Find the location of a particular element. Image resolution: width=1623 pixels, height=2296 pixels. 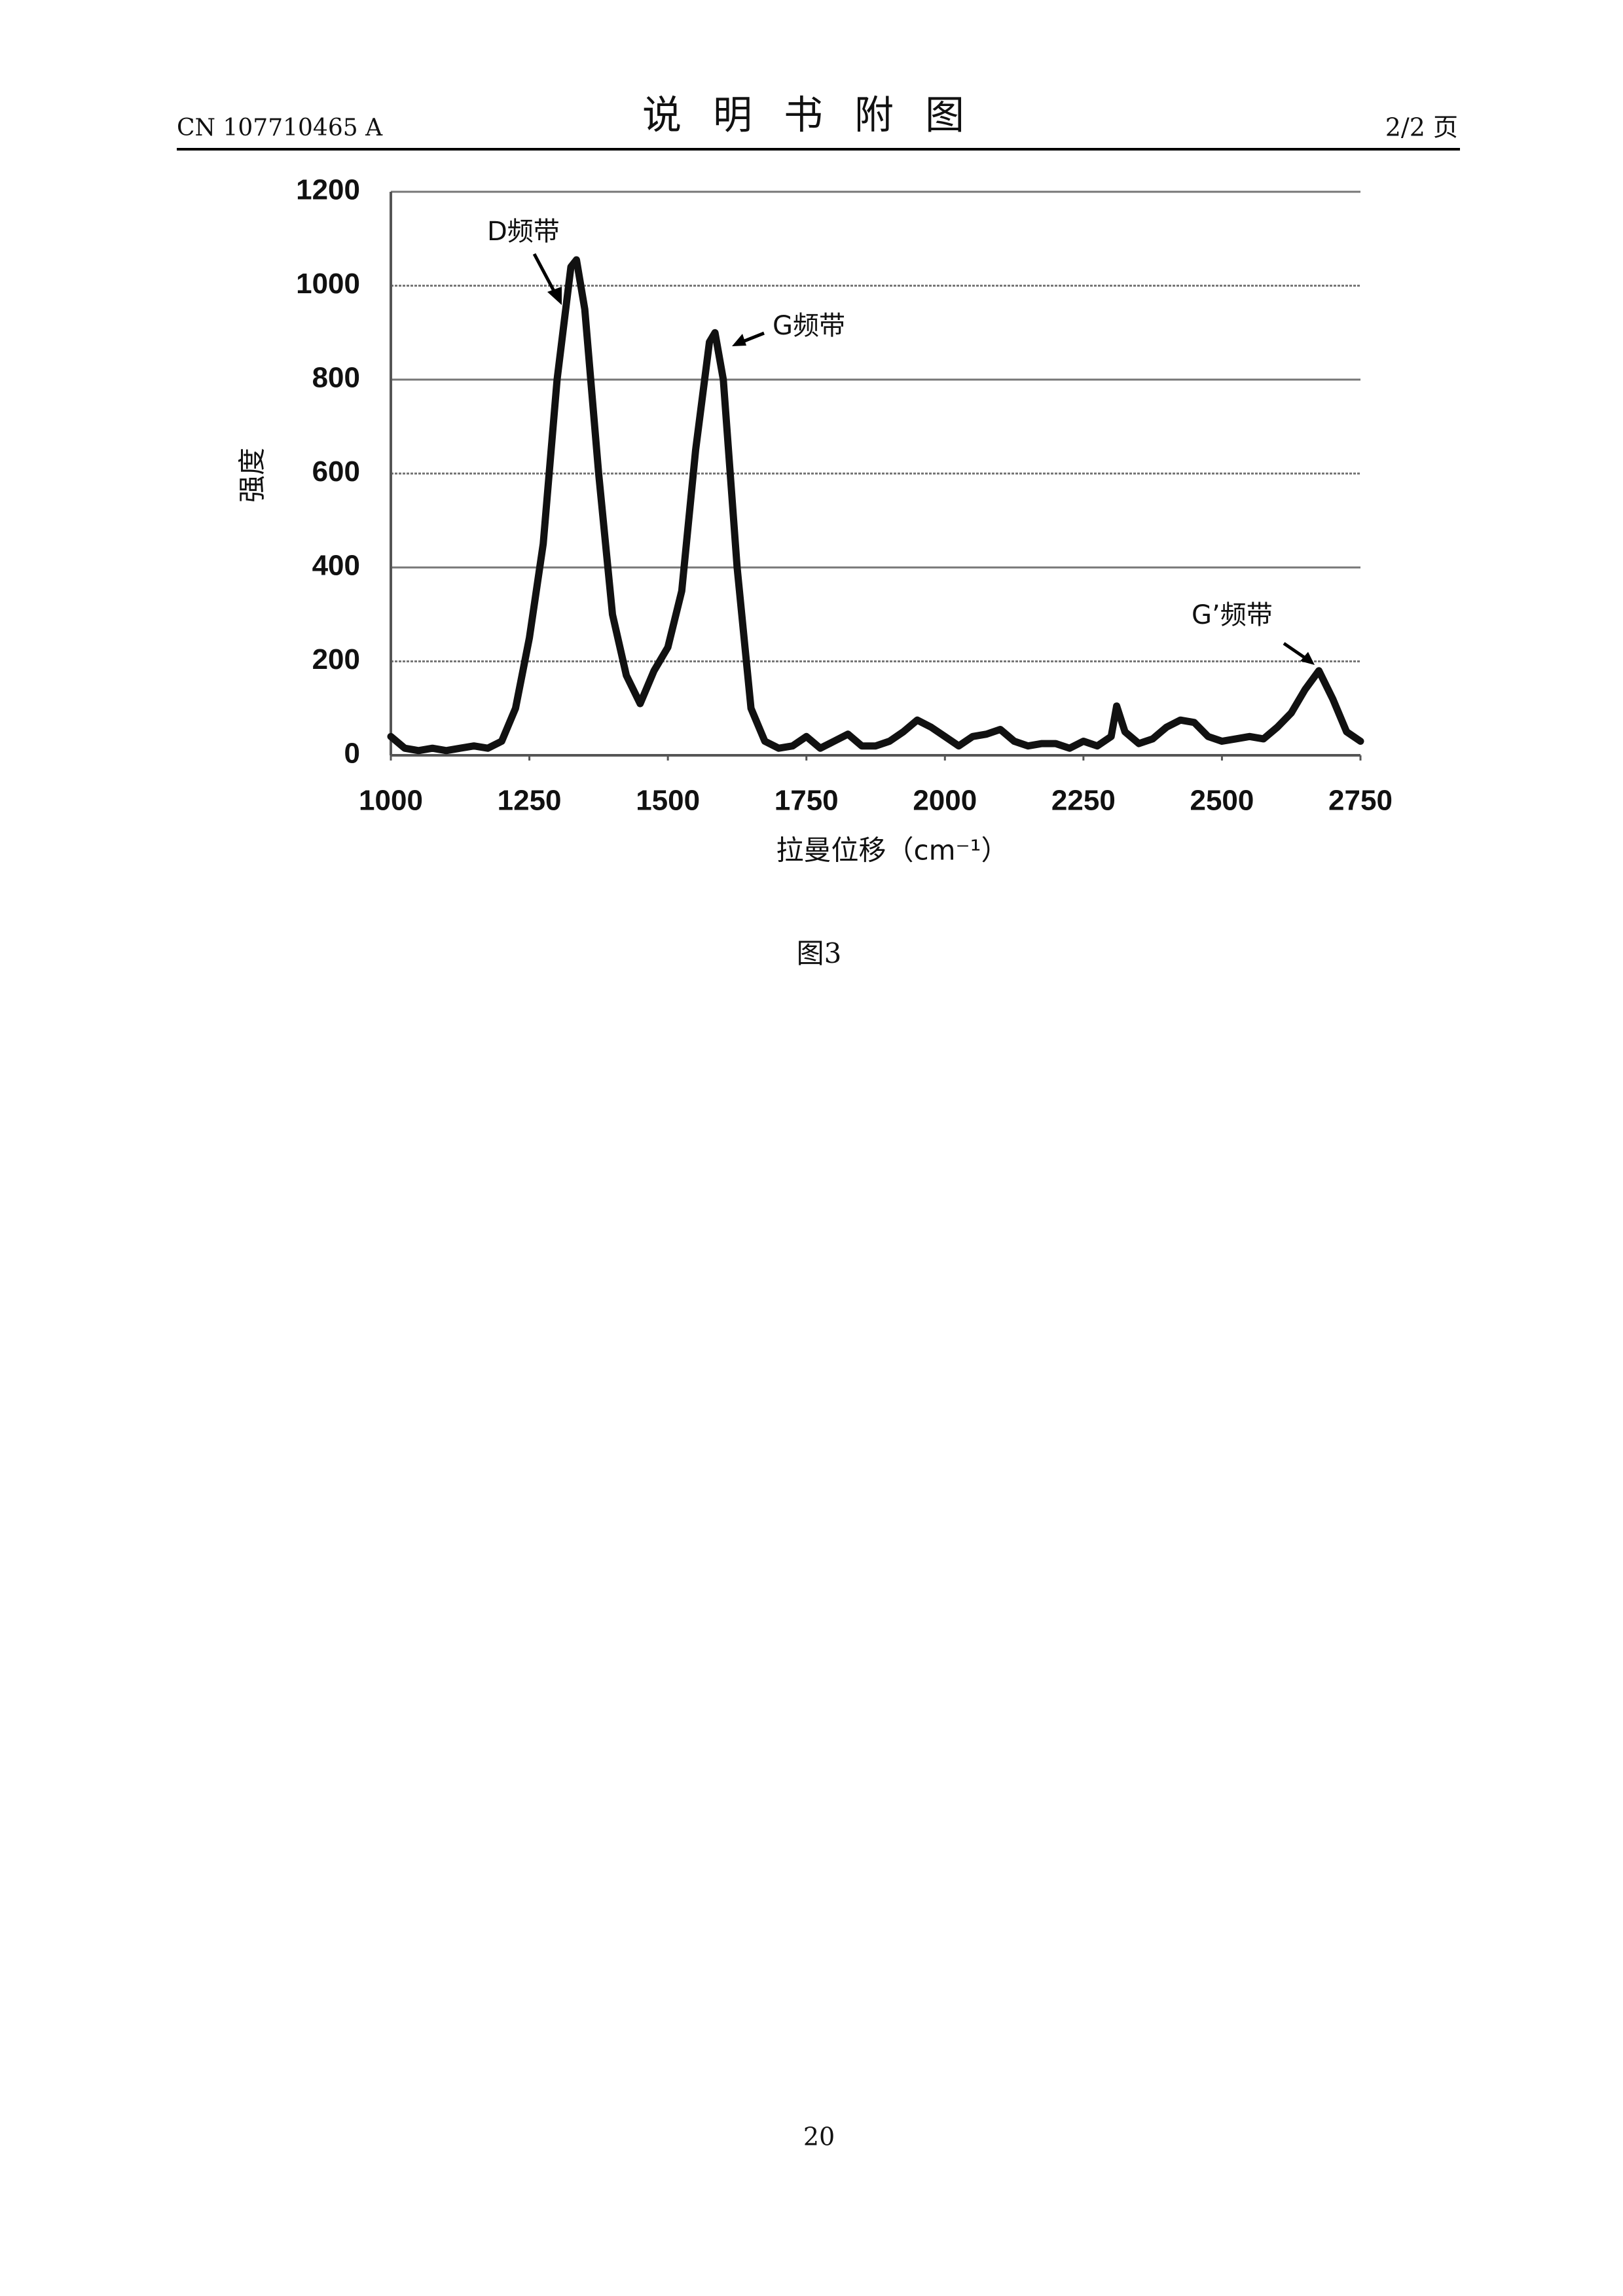

y-tick-label: 200 is located at coordinates (336, 659).